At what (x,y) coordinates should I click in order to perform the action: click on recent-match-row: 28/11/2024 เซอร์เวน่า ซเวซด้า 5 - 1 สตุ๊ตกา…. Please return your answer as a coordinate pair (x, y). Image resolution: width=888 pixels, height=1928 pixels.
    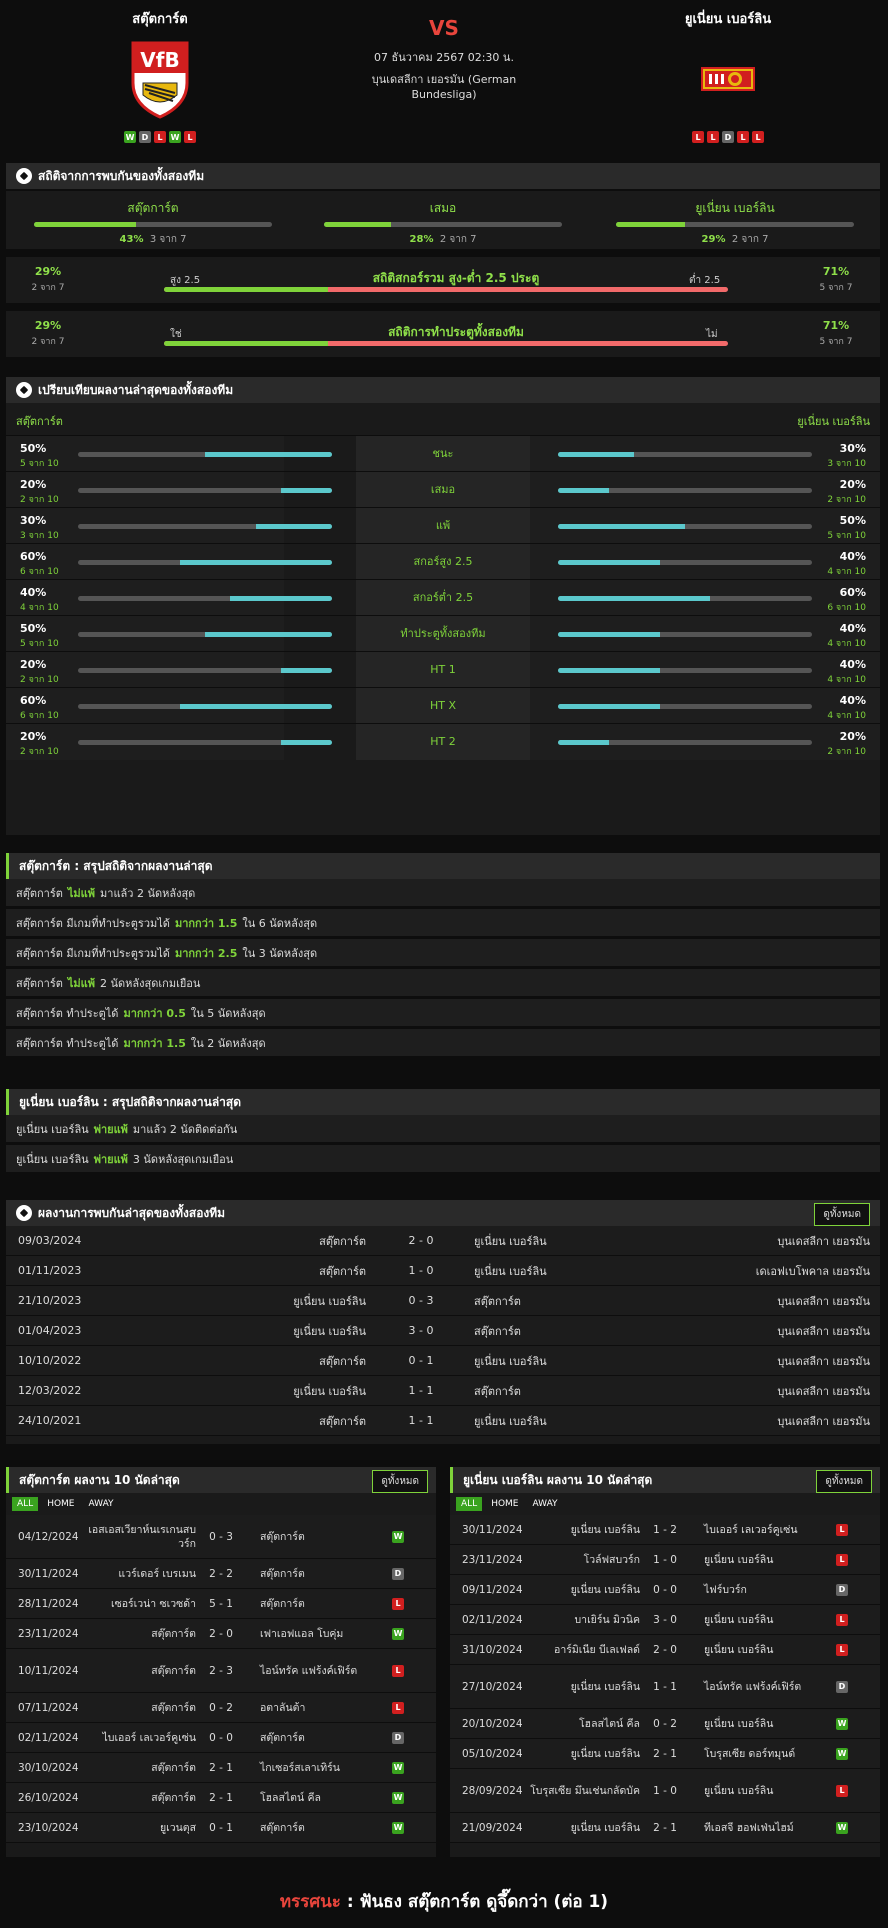
    Looking at the image, I should click on (221, 1604).